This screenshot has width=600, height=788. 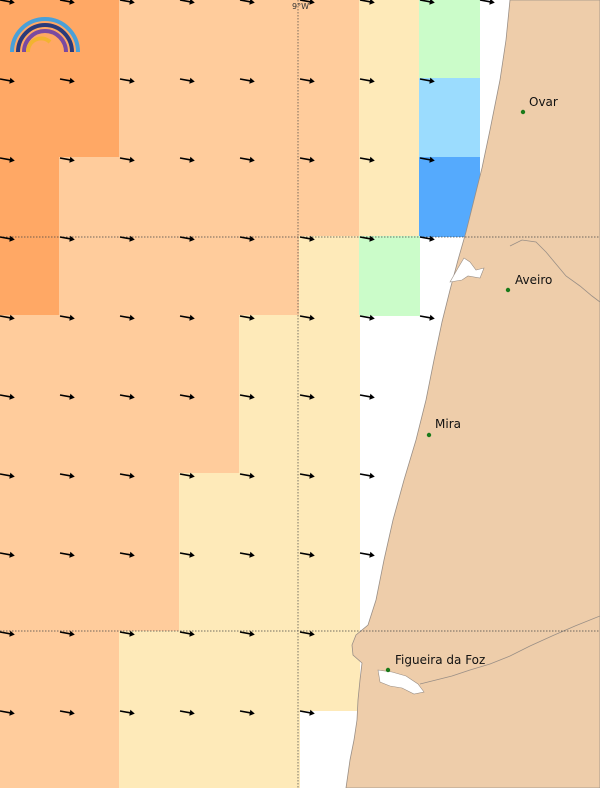 I want to click on place-label-ovar: Ovar, so click(x=543, y=102).